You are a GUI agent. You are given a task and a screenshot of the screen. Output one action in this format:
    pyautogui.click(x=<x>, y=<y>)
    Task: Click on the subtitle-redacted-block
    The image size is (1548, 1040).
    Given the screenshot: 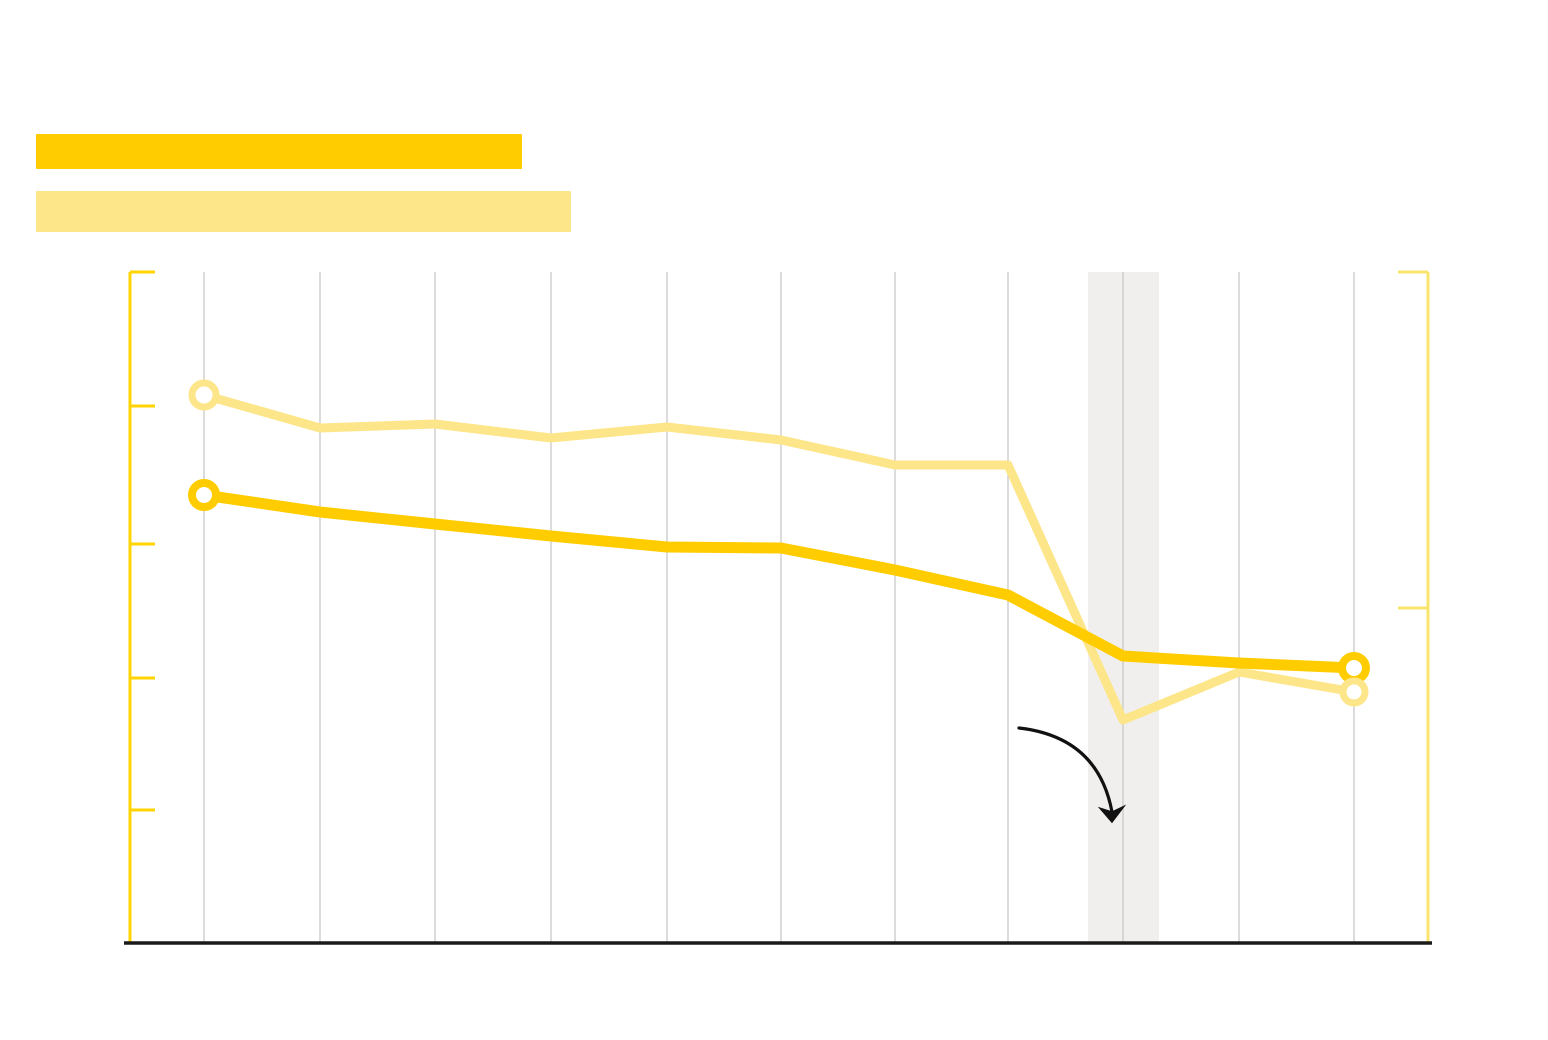 What is the action you would take?
    pyautogui.click(x=303, y=211)
    